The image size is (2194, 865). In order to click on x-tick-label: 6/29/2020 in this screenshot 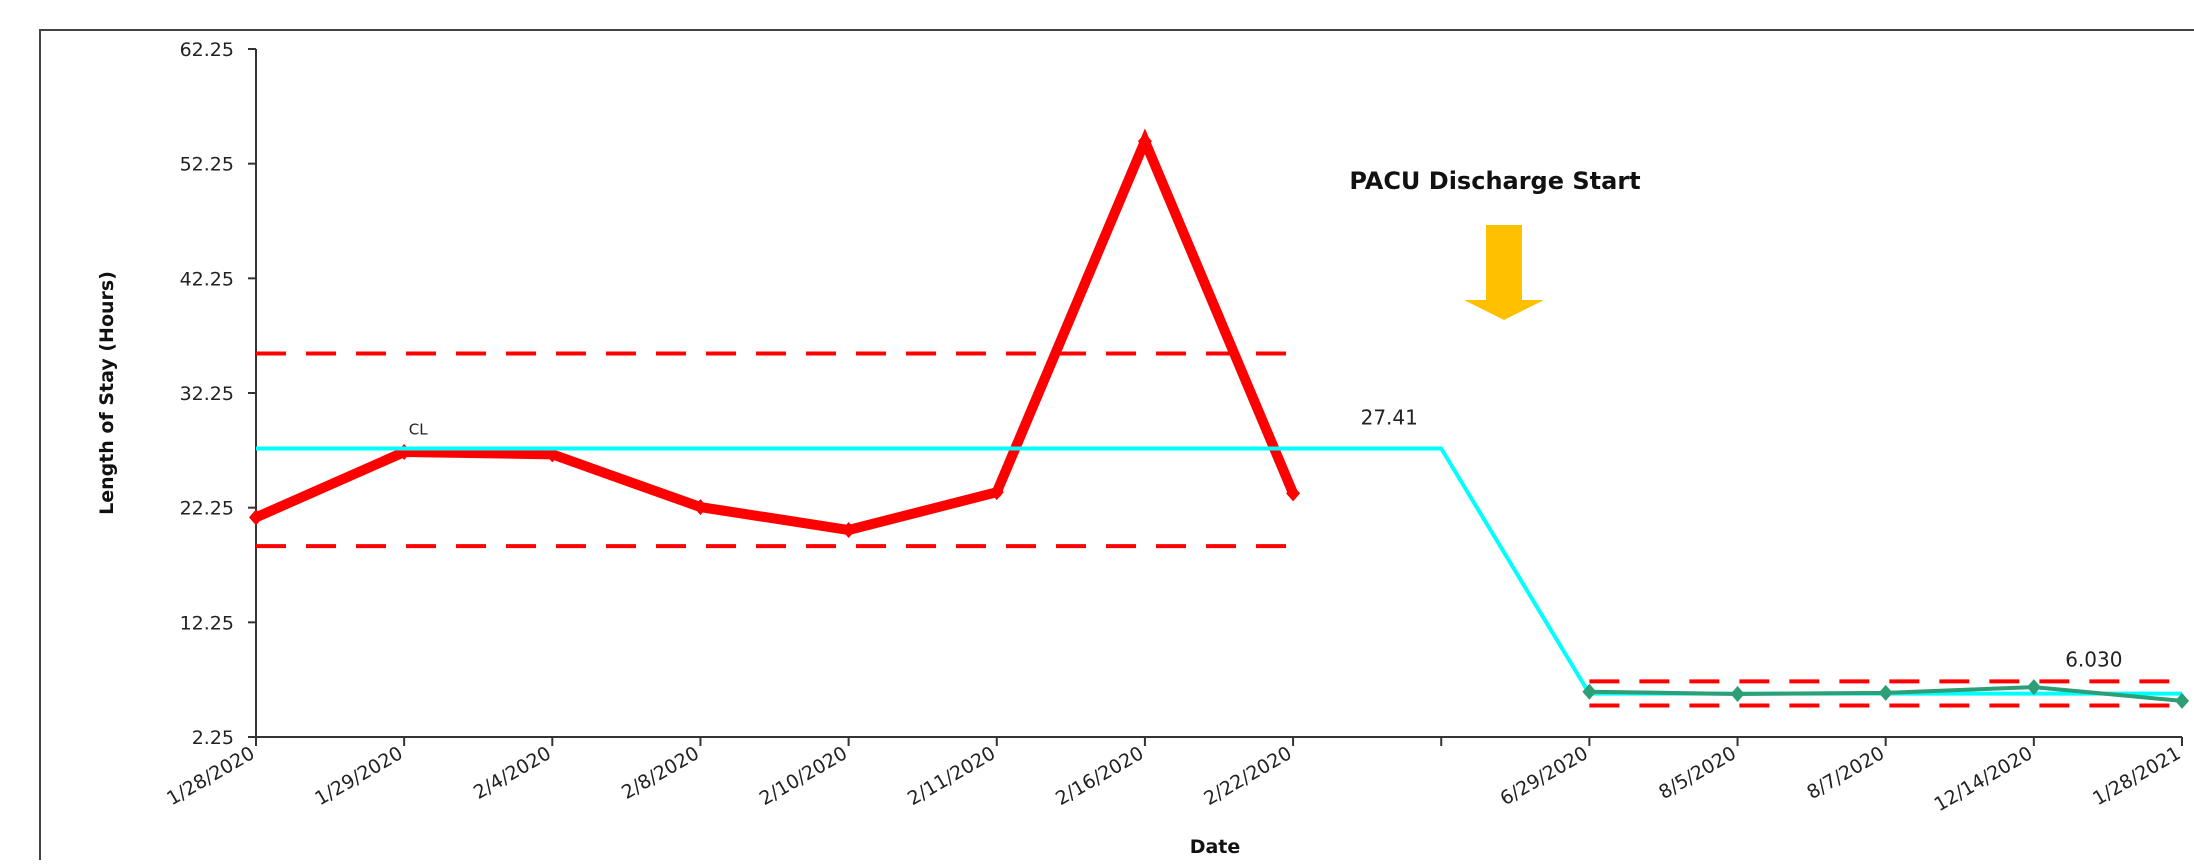, I will do `click(1544, 776)`.